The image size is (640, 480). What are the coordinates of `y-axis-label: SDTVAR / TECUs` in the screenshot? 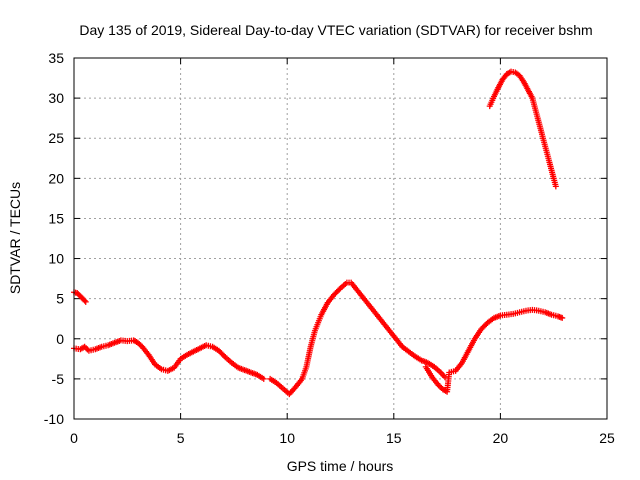 It's located at (15, 238).